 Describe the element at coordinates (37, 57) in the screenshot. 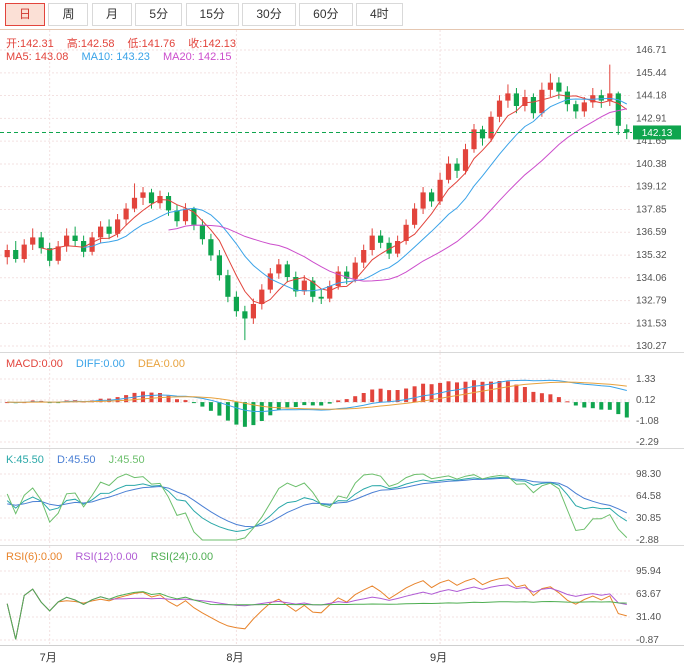

I see `ma5-value: MA5: 143.08` at that location.